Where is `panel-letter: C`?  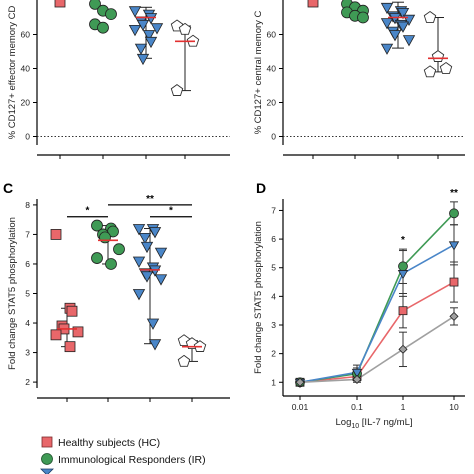 panel-letter: C is located at coordinates (8, 188).